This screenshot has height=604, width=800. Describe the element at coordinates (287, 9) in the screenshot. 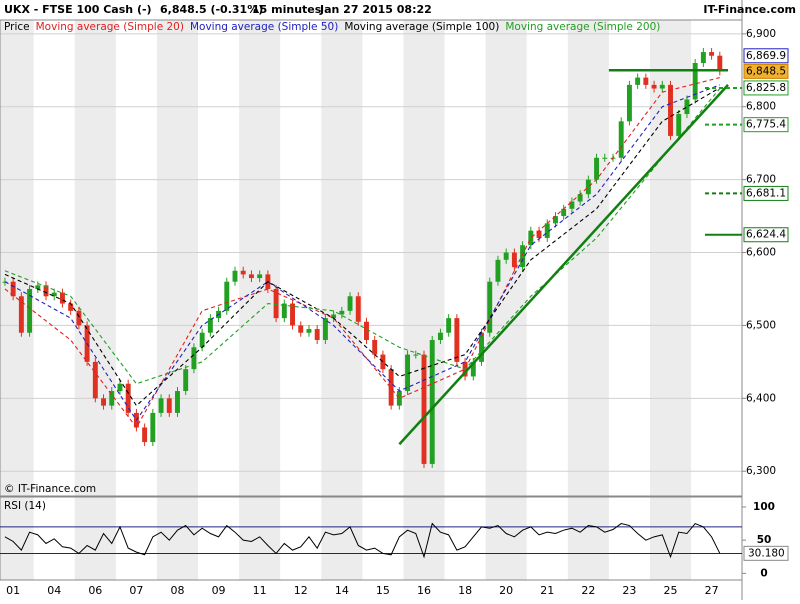

I see `timeframe: 15 minutes` at that location.